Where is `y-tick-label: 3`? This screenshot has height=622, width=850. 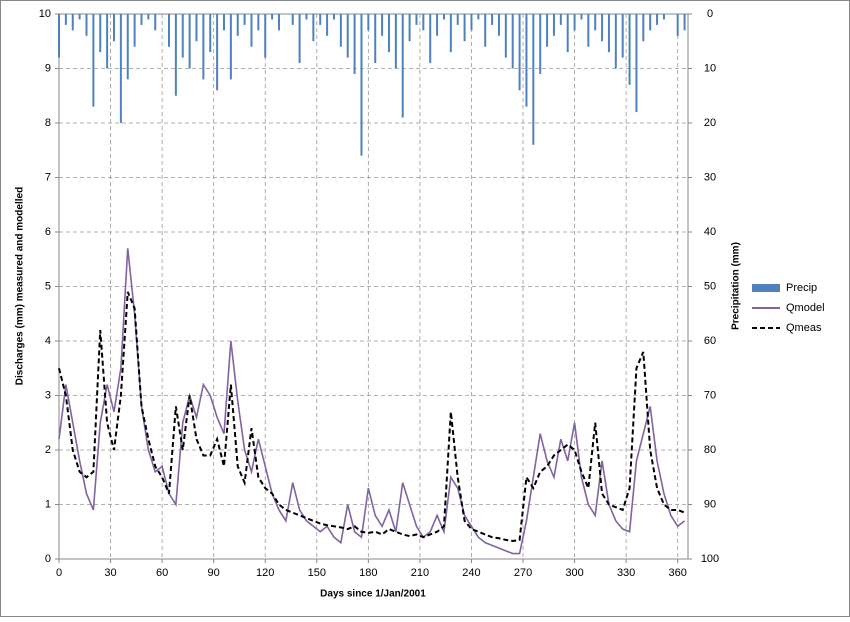 y-tick-label: 3 is located at coordinates (48, 395).